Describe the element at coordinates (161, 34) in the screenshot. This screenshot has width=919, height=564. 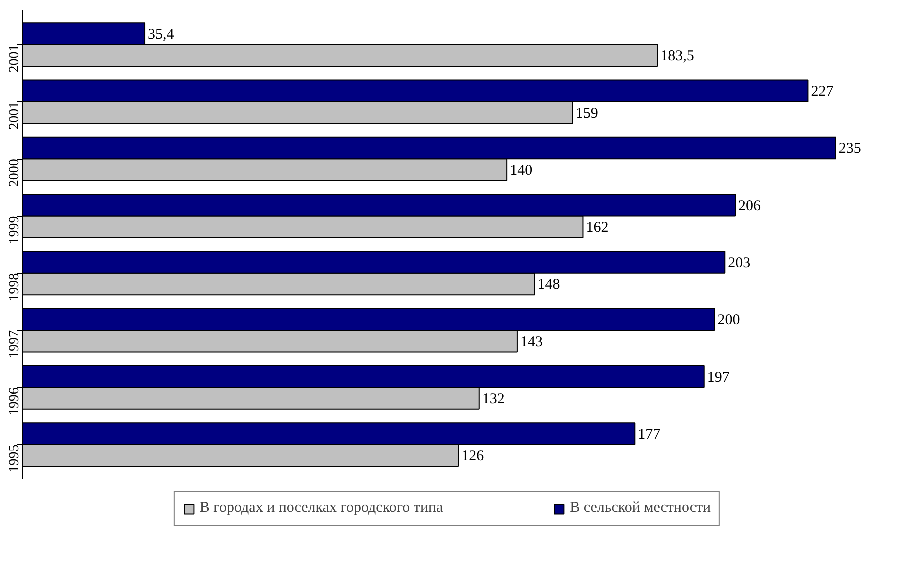
I see `data-label: 35,4` at that location.